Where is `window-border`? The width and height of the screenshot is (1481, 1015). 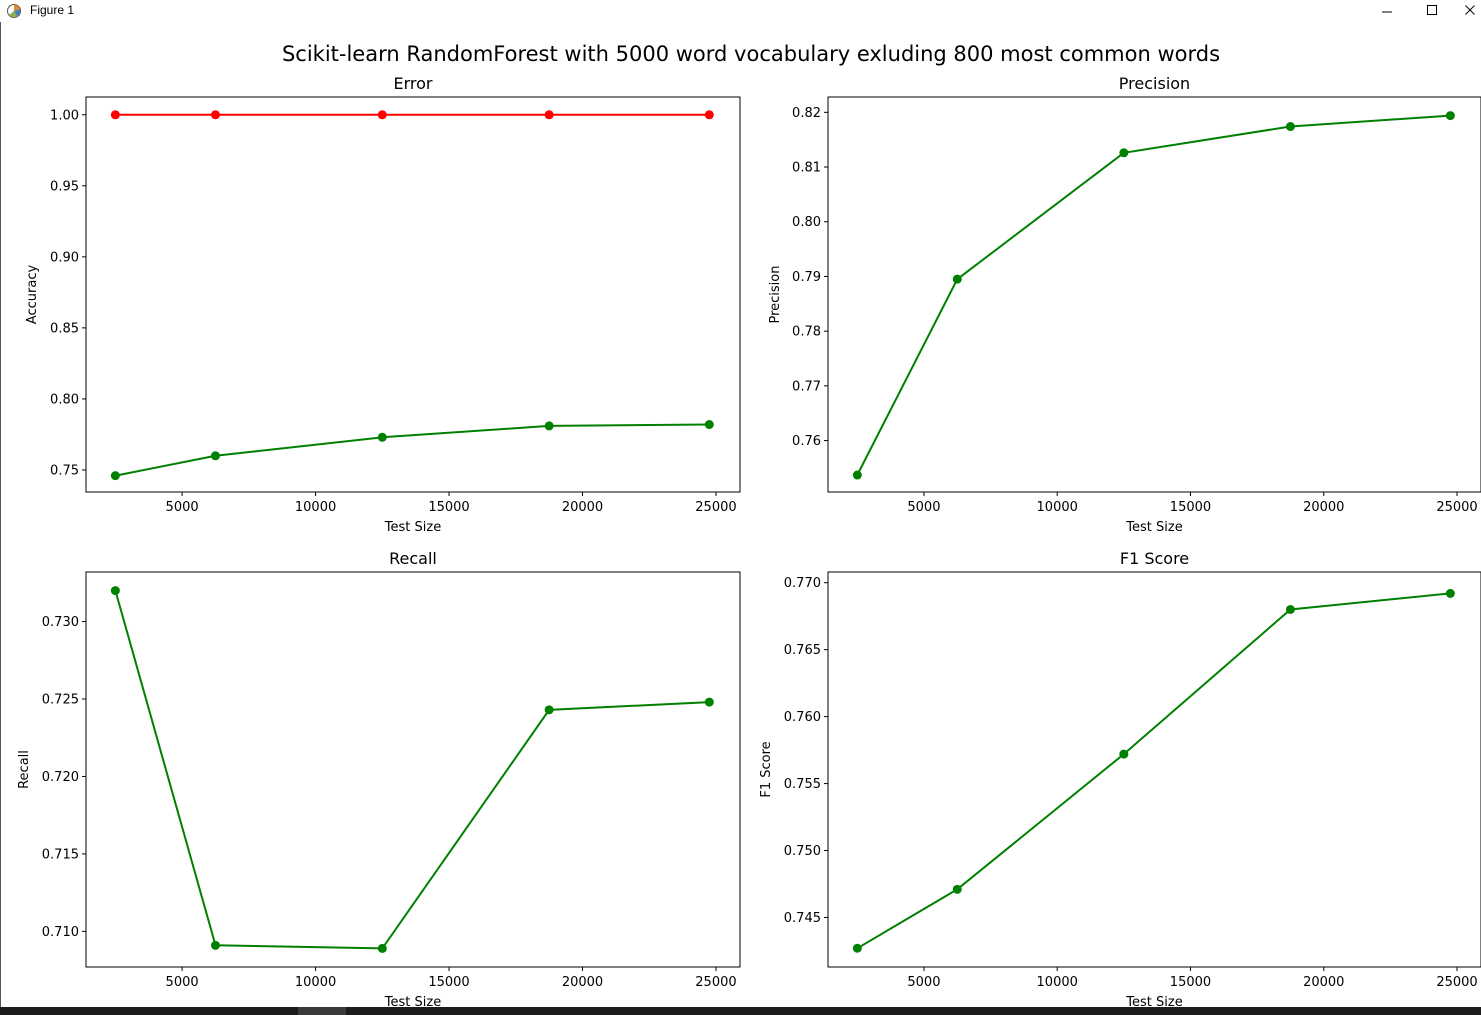
window-border is located at coordinates (0, 507).